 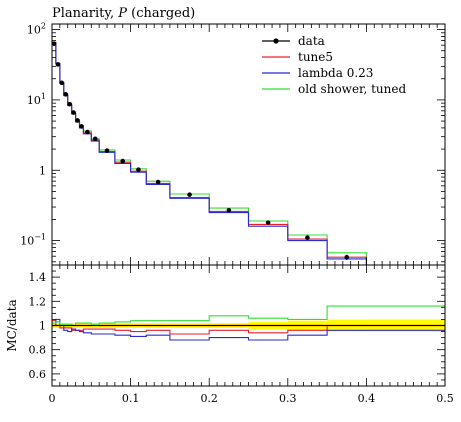 What do you see at coordinates (12, 325) in the screenshot?
I see `ratio-ylabel: MC/data` at bounding box center [12, 325].